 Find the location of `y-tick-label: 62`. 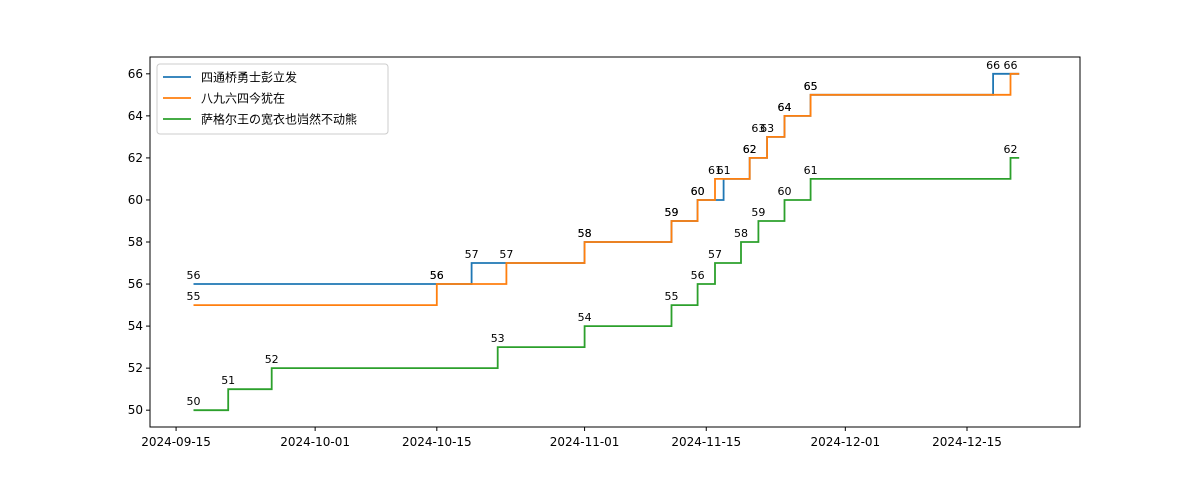

y-tick-label: 62 is located at coordinates (135, 158).